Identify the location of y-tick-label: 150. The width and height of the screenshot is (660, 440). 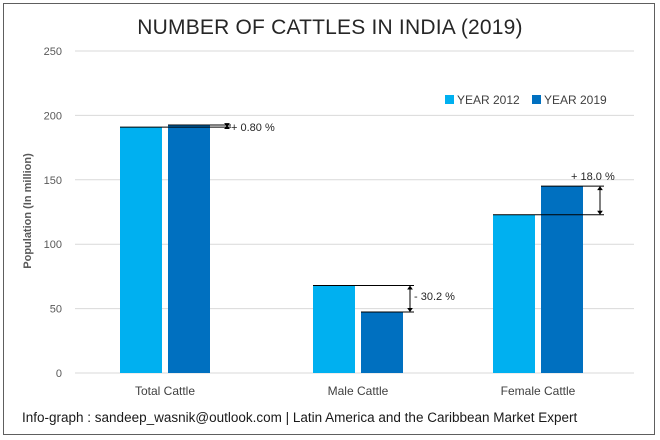
(53, 181).